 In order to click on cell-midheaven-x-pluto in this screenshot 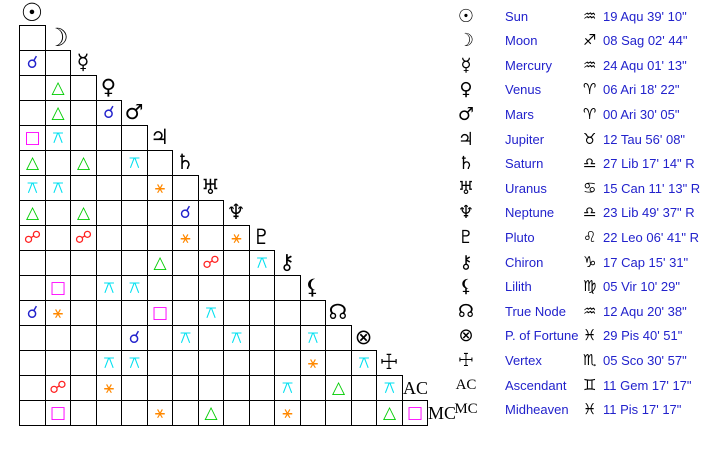, I will do `click(262, 413)`.